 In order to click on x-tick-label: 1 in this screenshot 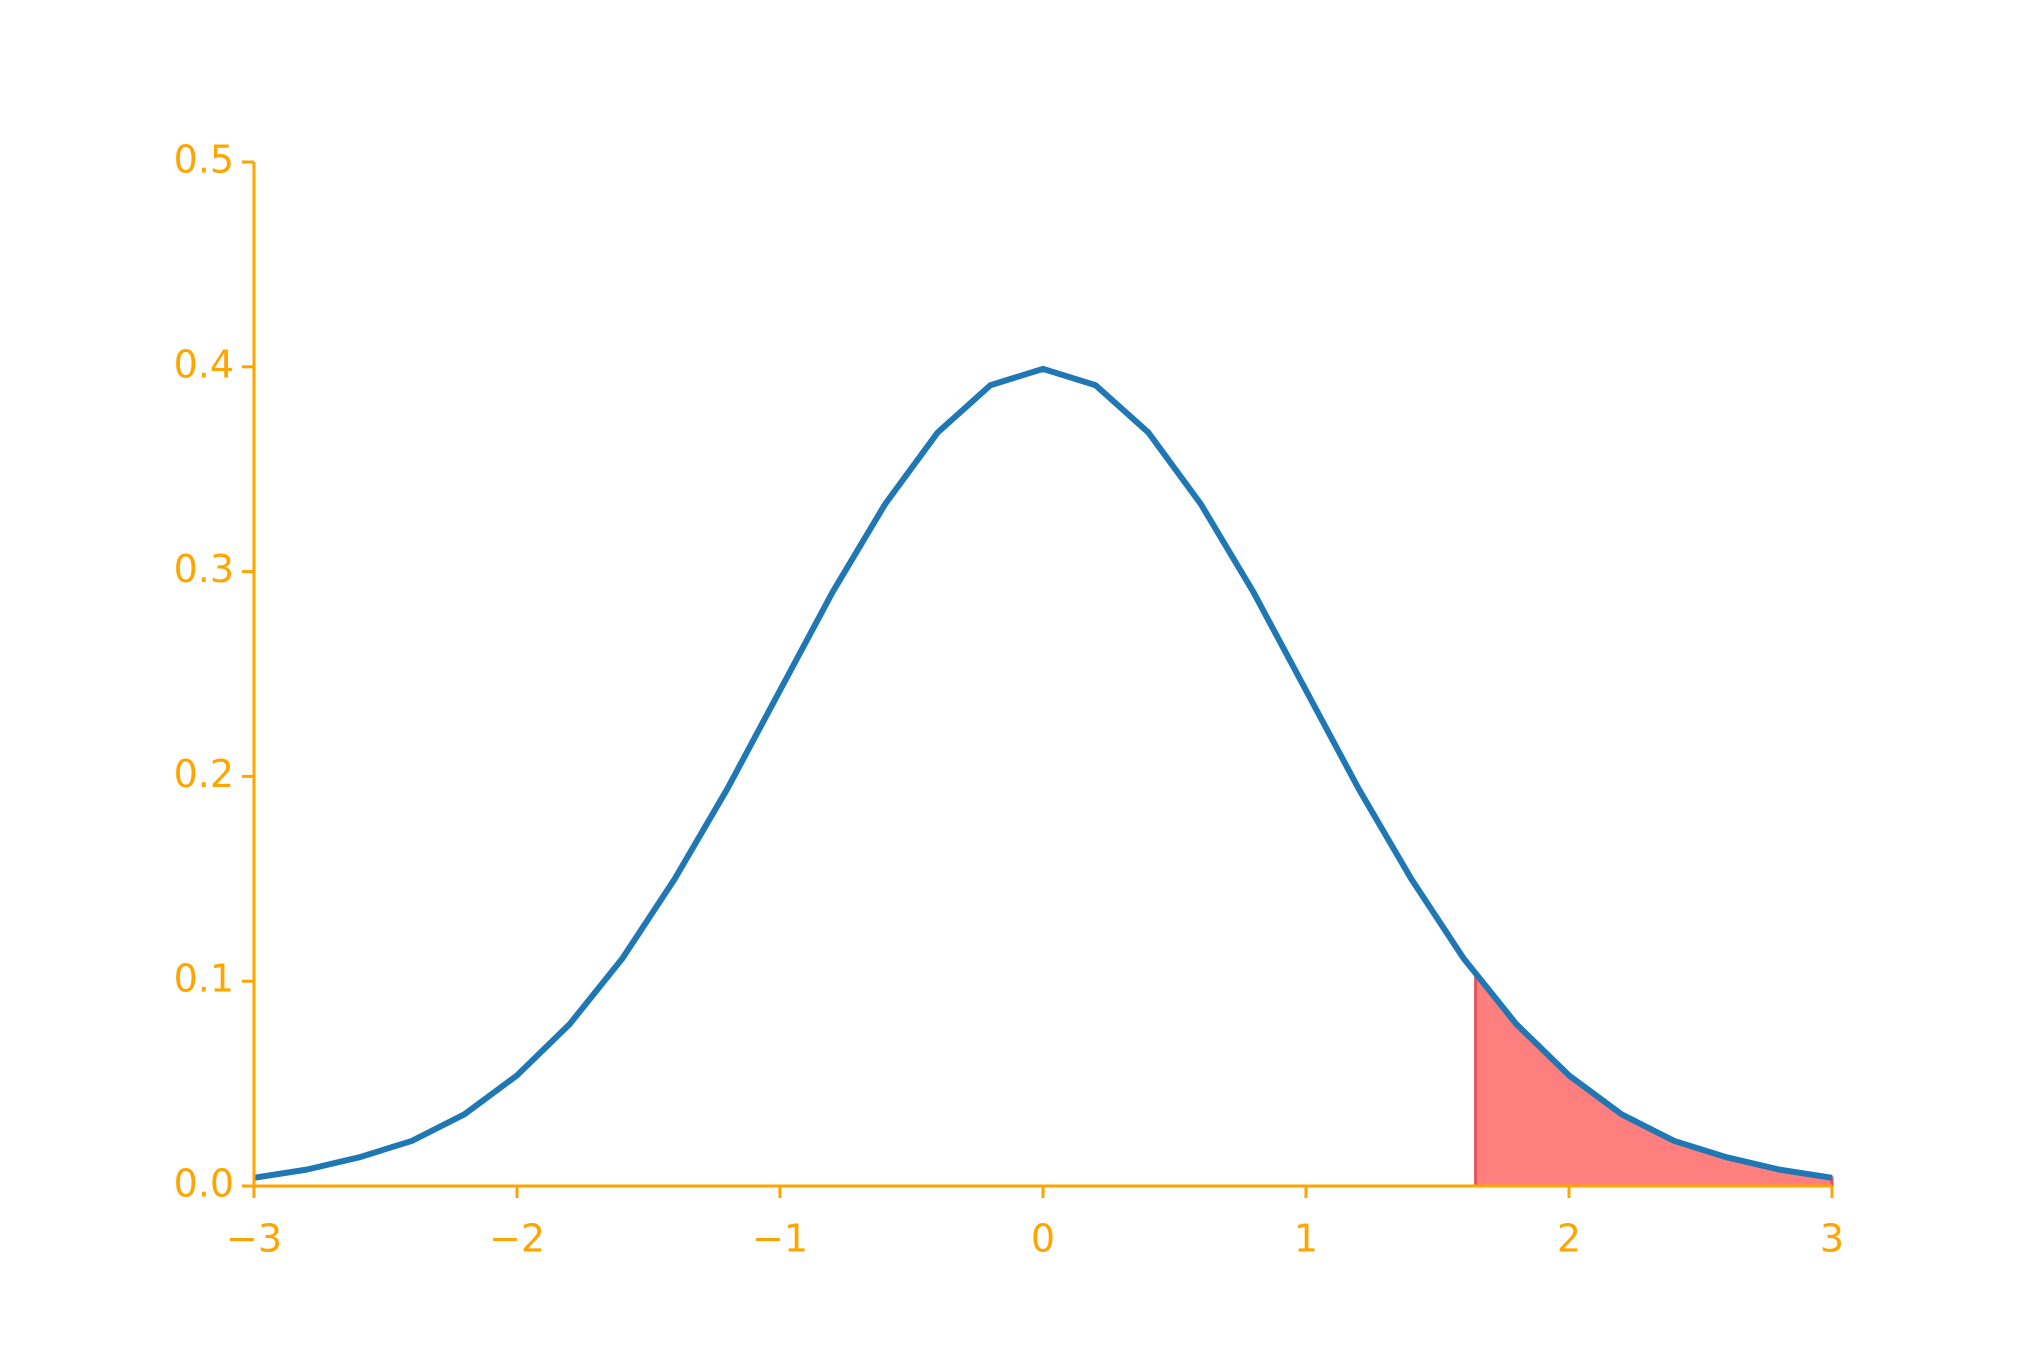, I will do `click(1306, 1239)`.